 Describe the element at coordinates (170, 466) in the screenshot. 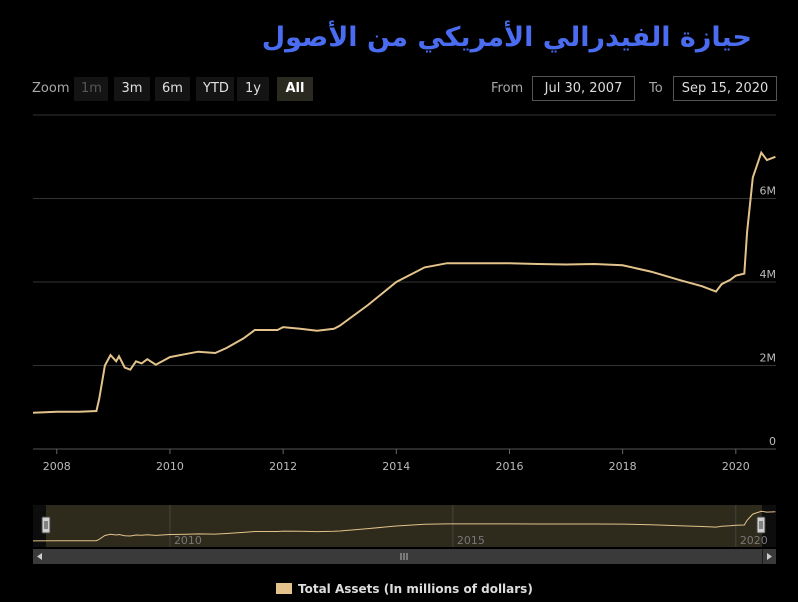

I see `x-tick-label: 2010` at that location.